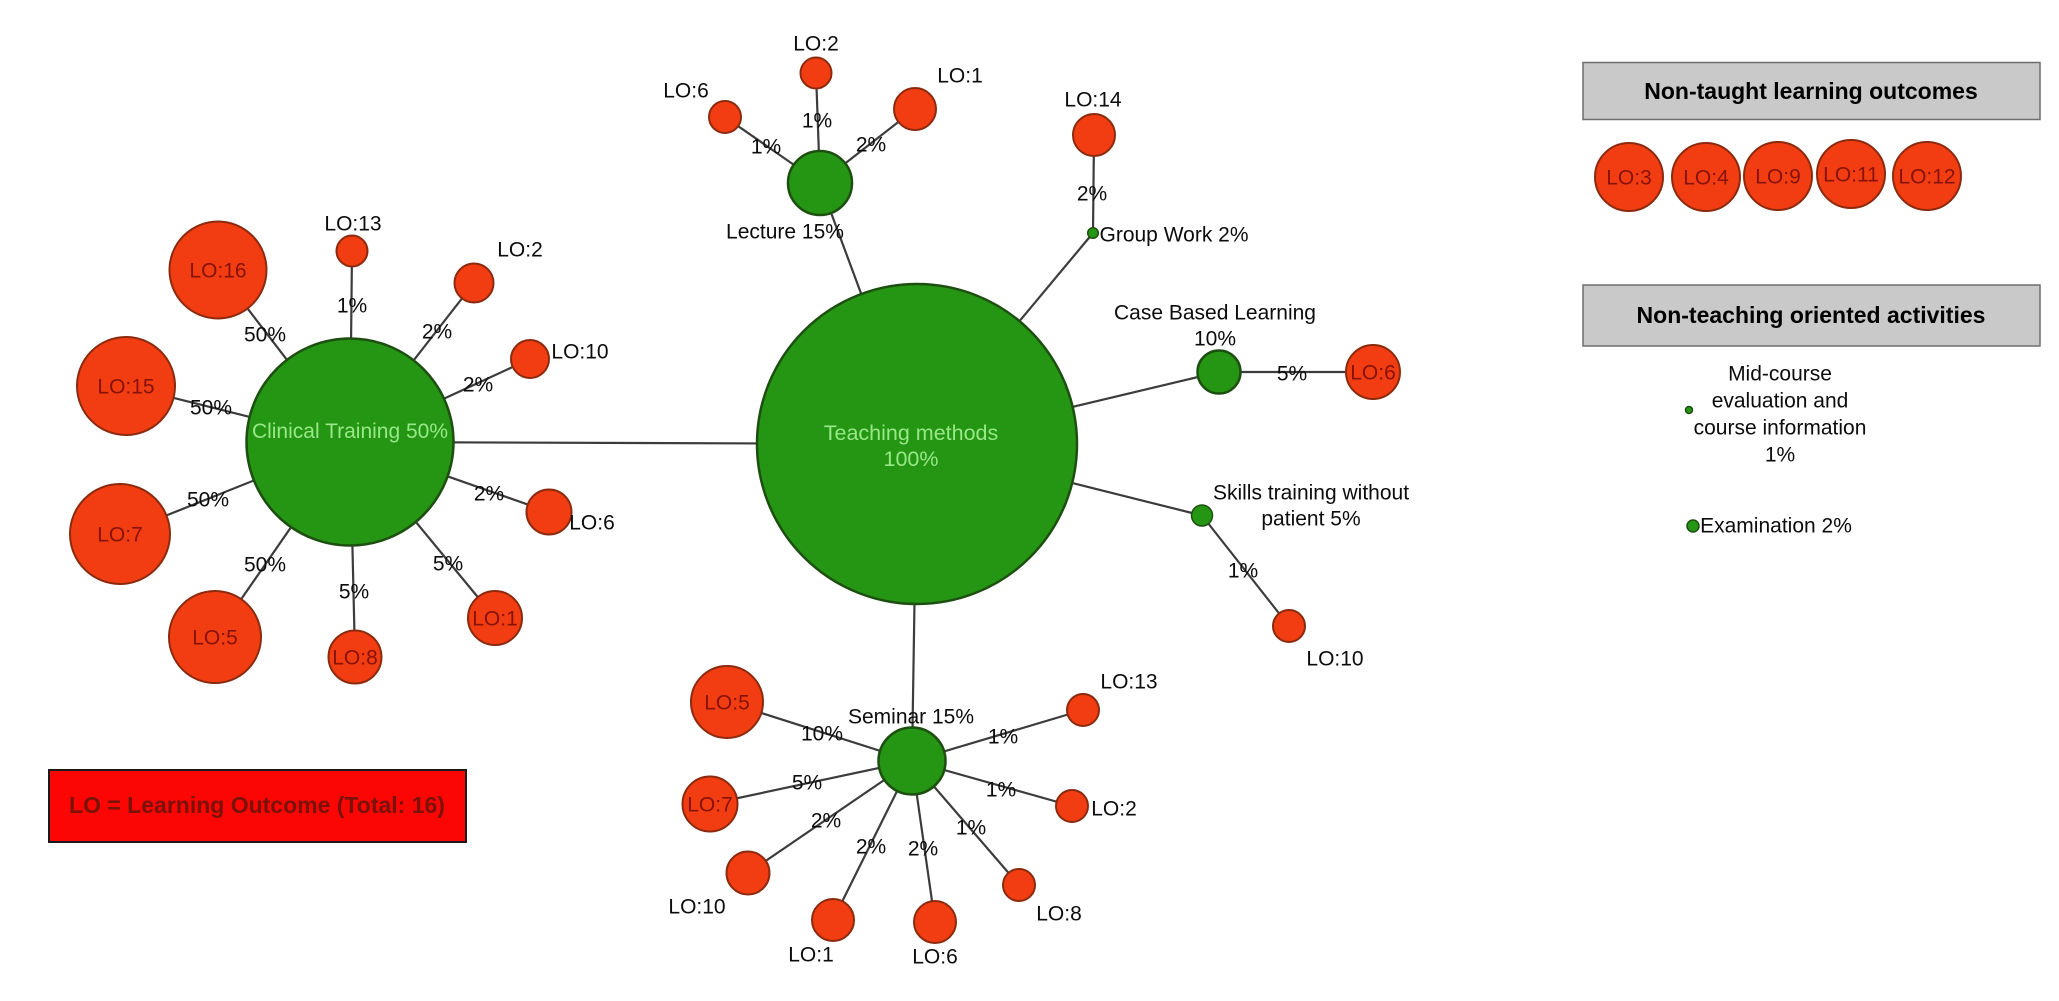 The width and height of the screenshot is (2059, 1001). I want to click on svg-text: Lecture 15%, so click(785, 232).